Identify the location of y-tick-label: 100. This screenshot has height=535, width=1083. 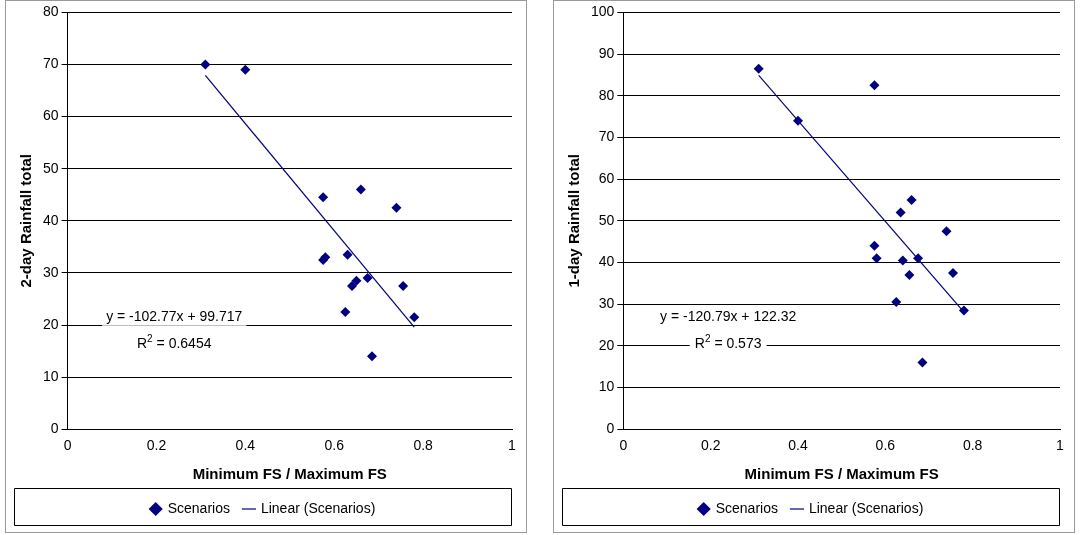
(603, 11).